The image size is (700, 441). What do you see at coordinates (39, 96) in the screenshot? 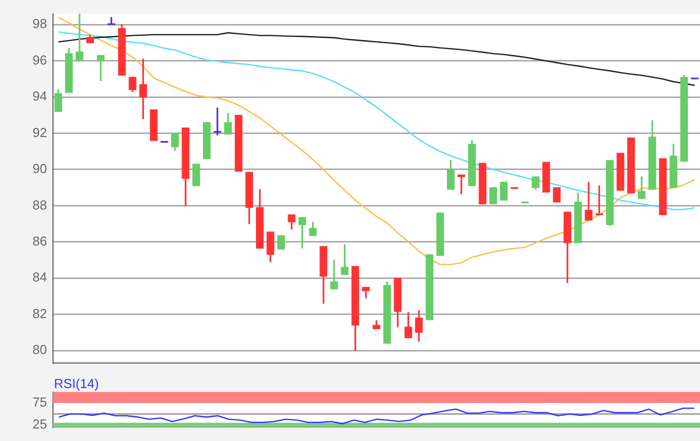
I see `y-tick-label: 94` at bounding box center [39, 96].